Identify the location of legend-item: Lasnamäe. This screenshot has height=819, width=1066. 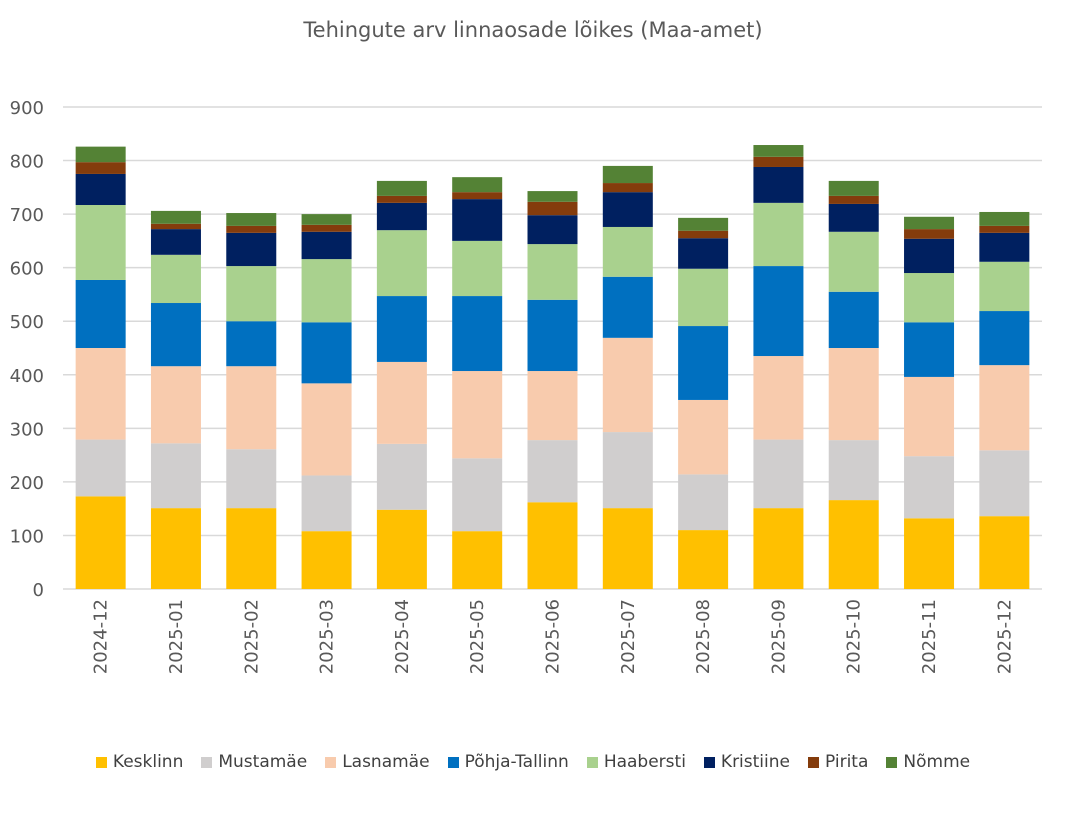
(377, 762).